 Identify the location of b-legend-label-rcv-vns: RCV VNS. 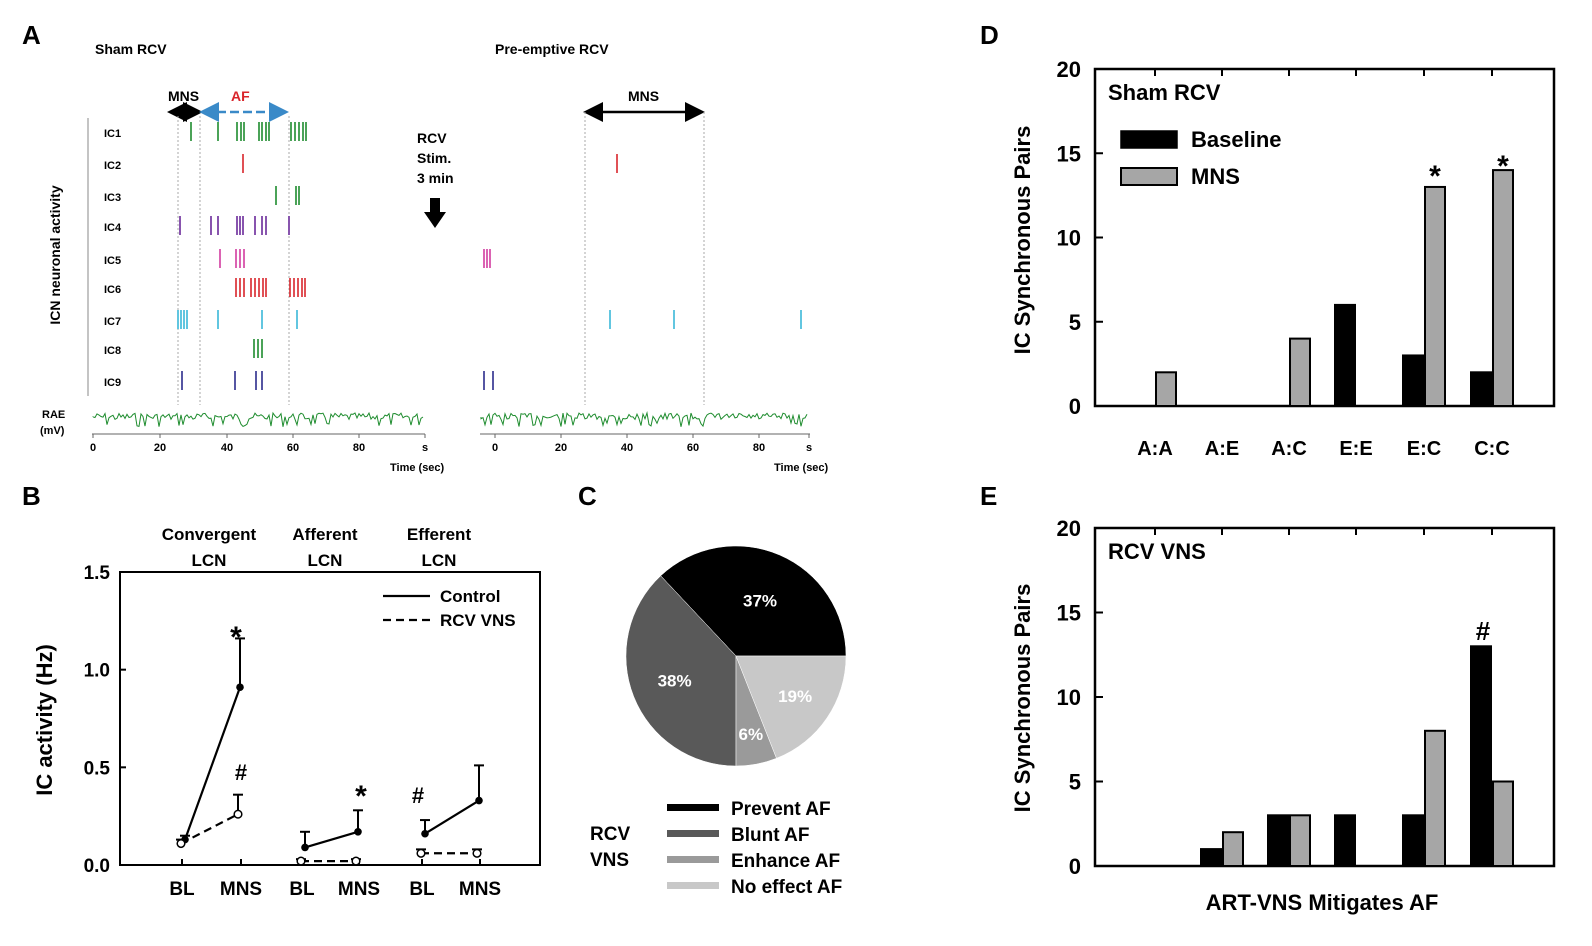
(478, 620).